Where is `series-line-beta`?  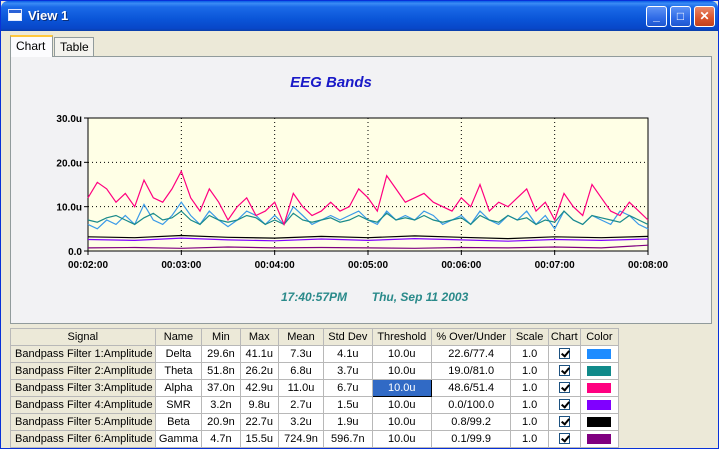 series-line-beta is located at coordinates (368, 237).